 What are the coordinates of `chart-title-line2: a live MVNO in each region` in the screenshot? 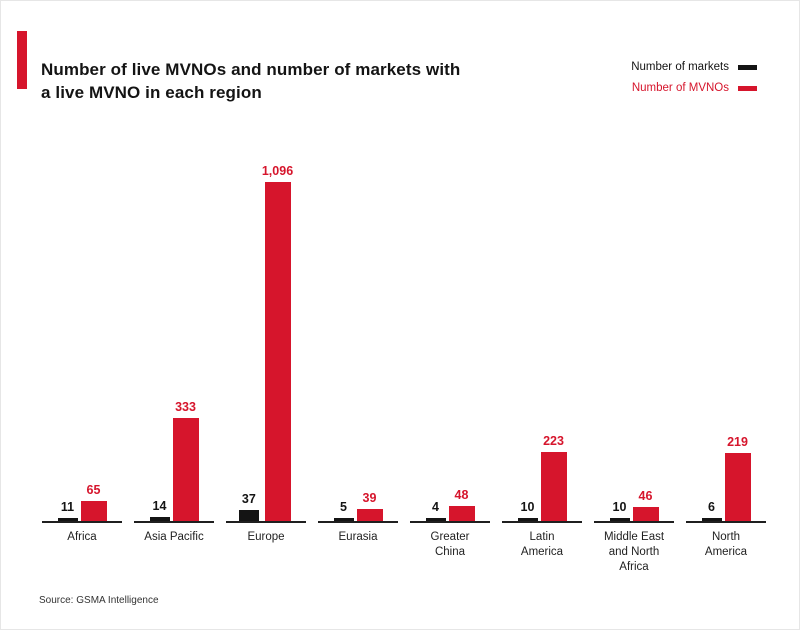 It's located at (151, 92).